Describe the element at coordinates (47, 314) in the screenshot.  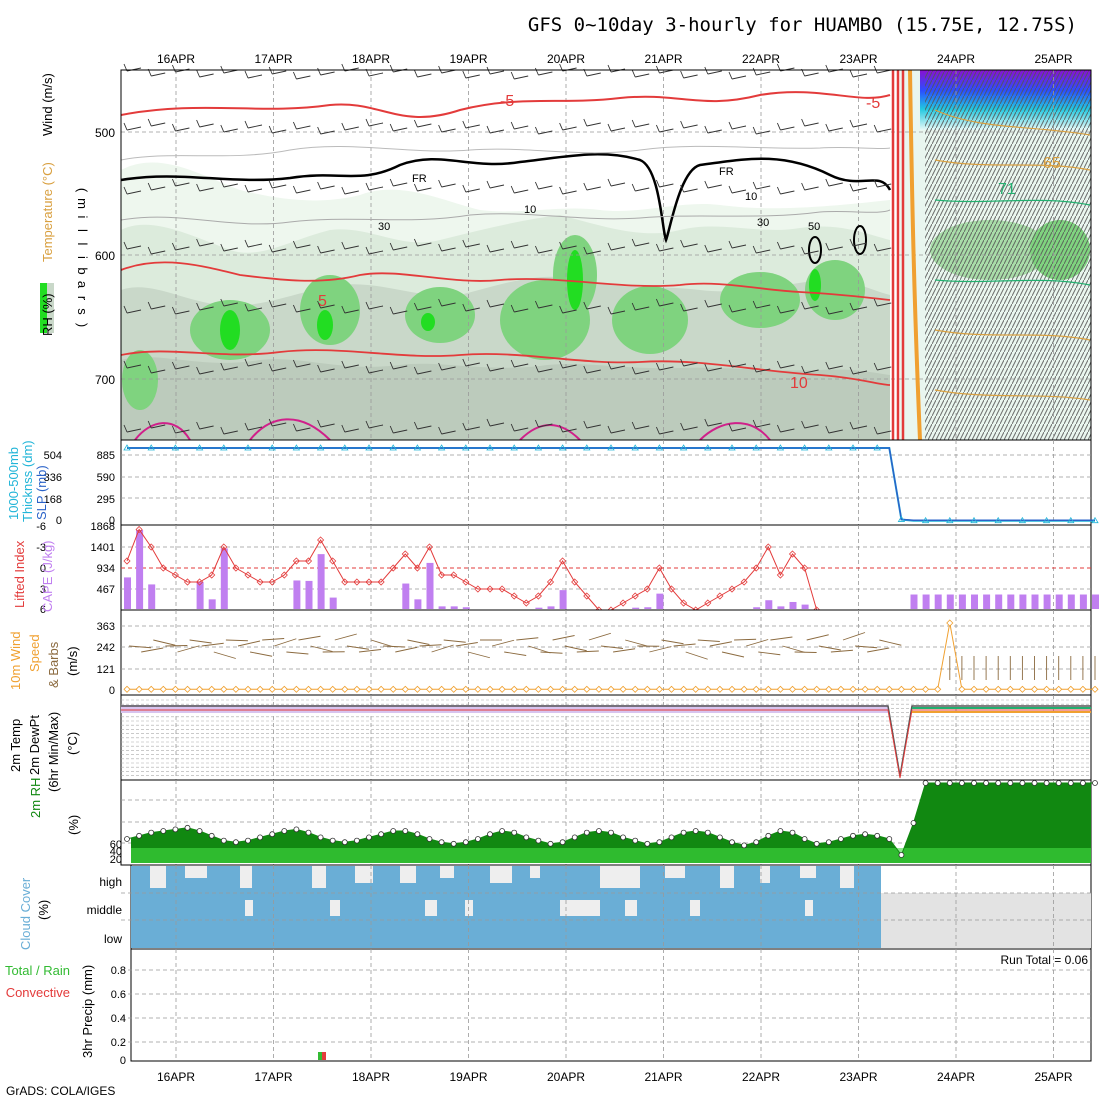
I see `rh-legend-label: RH (%)` at that location.